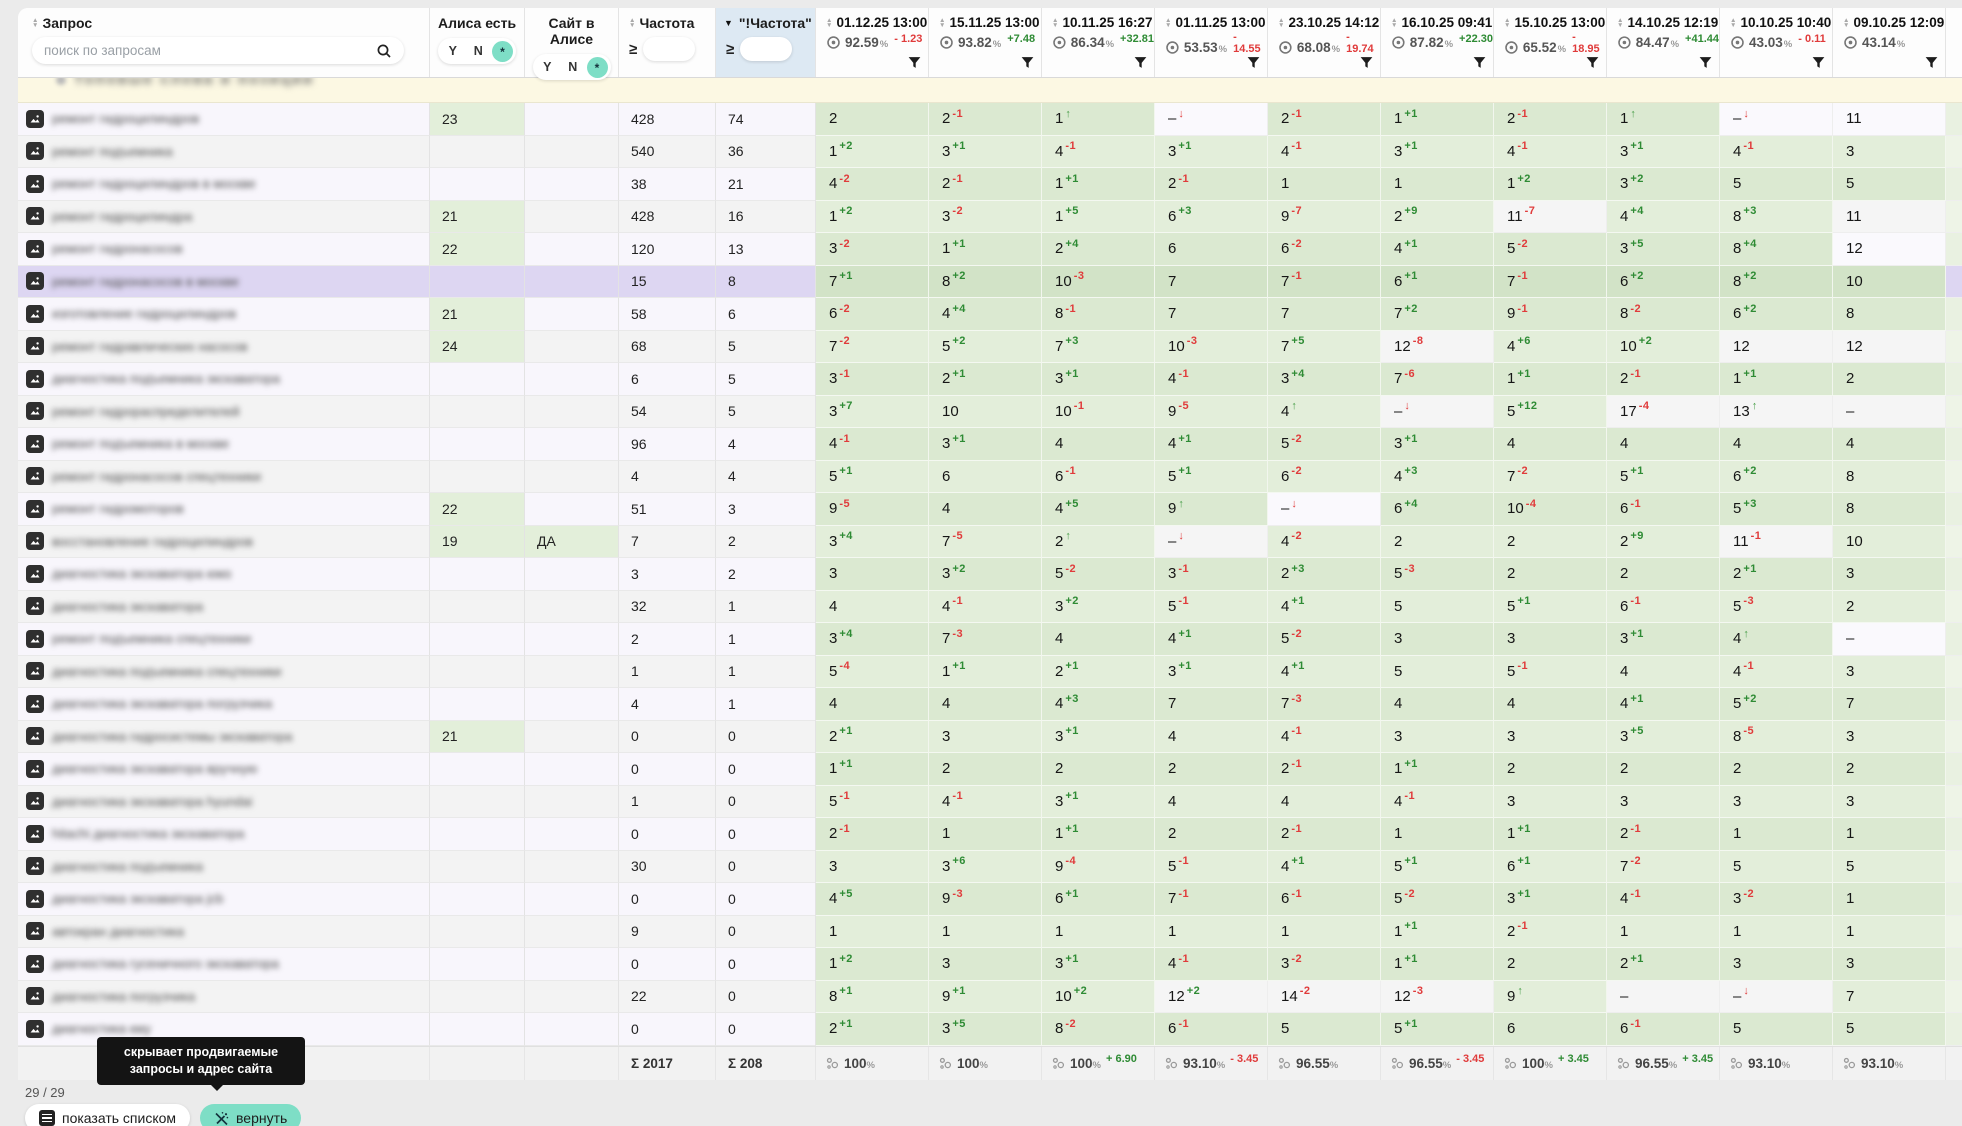  I want to click on query-cell: ремонт гидрораспределителей, so click(224, 411).